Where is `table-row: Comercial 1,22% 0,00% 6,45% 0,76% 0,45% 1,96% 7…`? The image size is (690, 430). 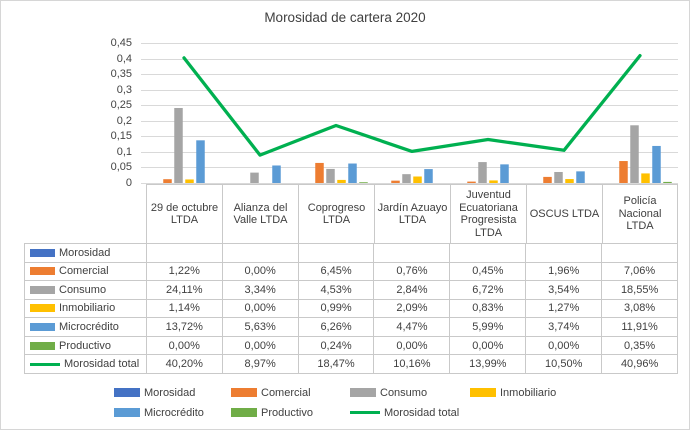
table-row: Comercial 1,22% 0,00% 6,45% 0,76% 0,45% 1,96% 7… is located at coordinates (352, 272).